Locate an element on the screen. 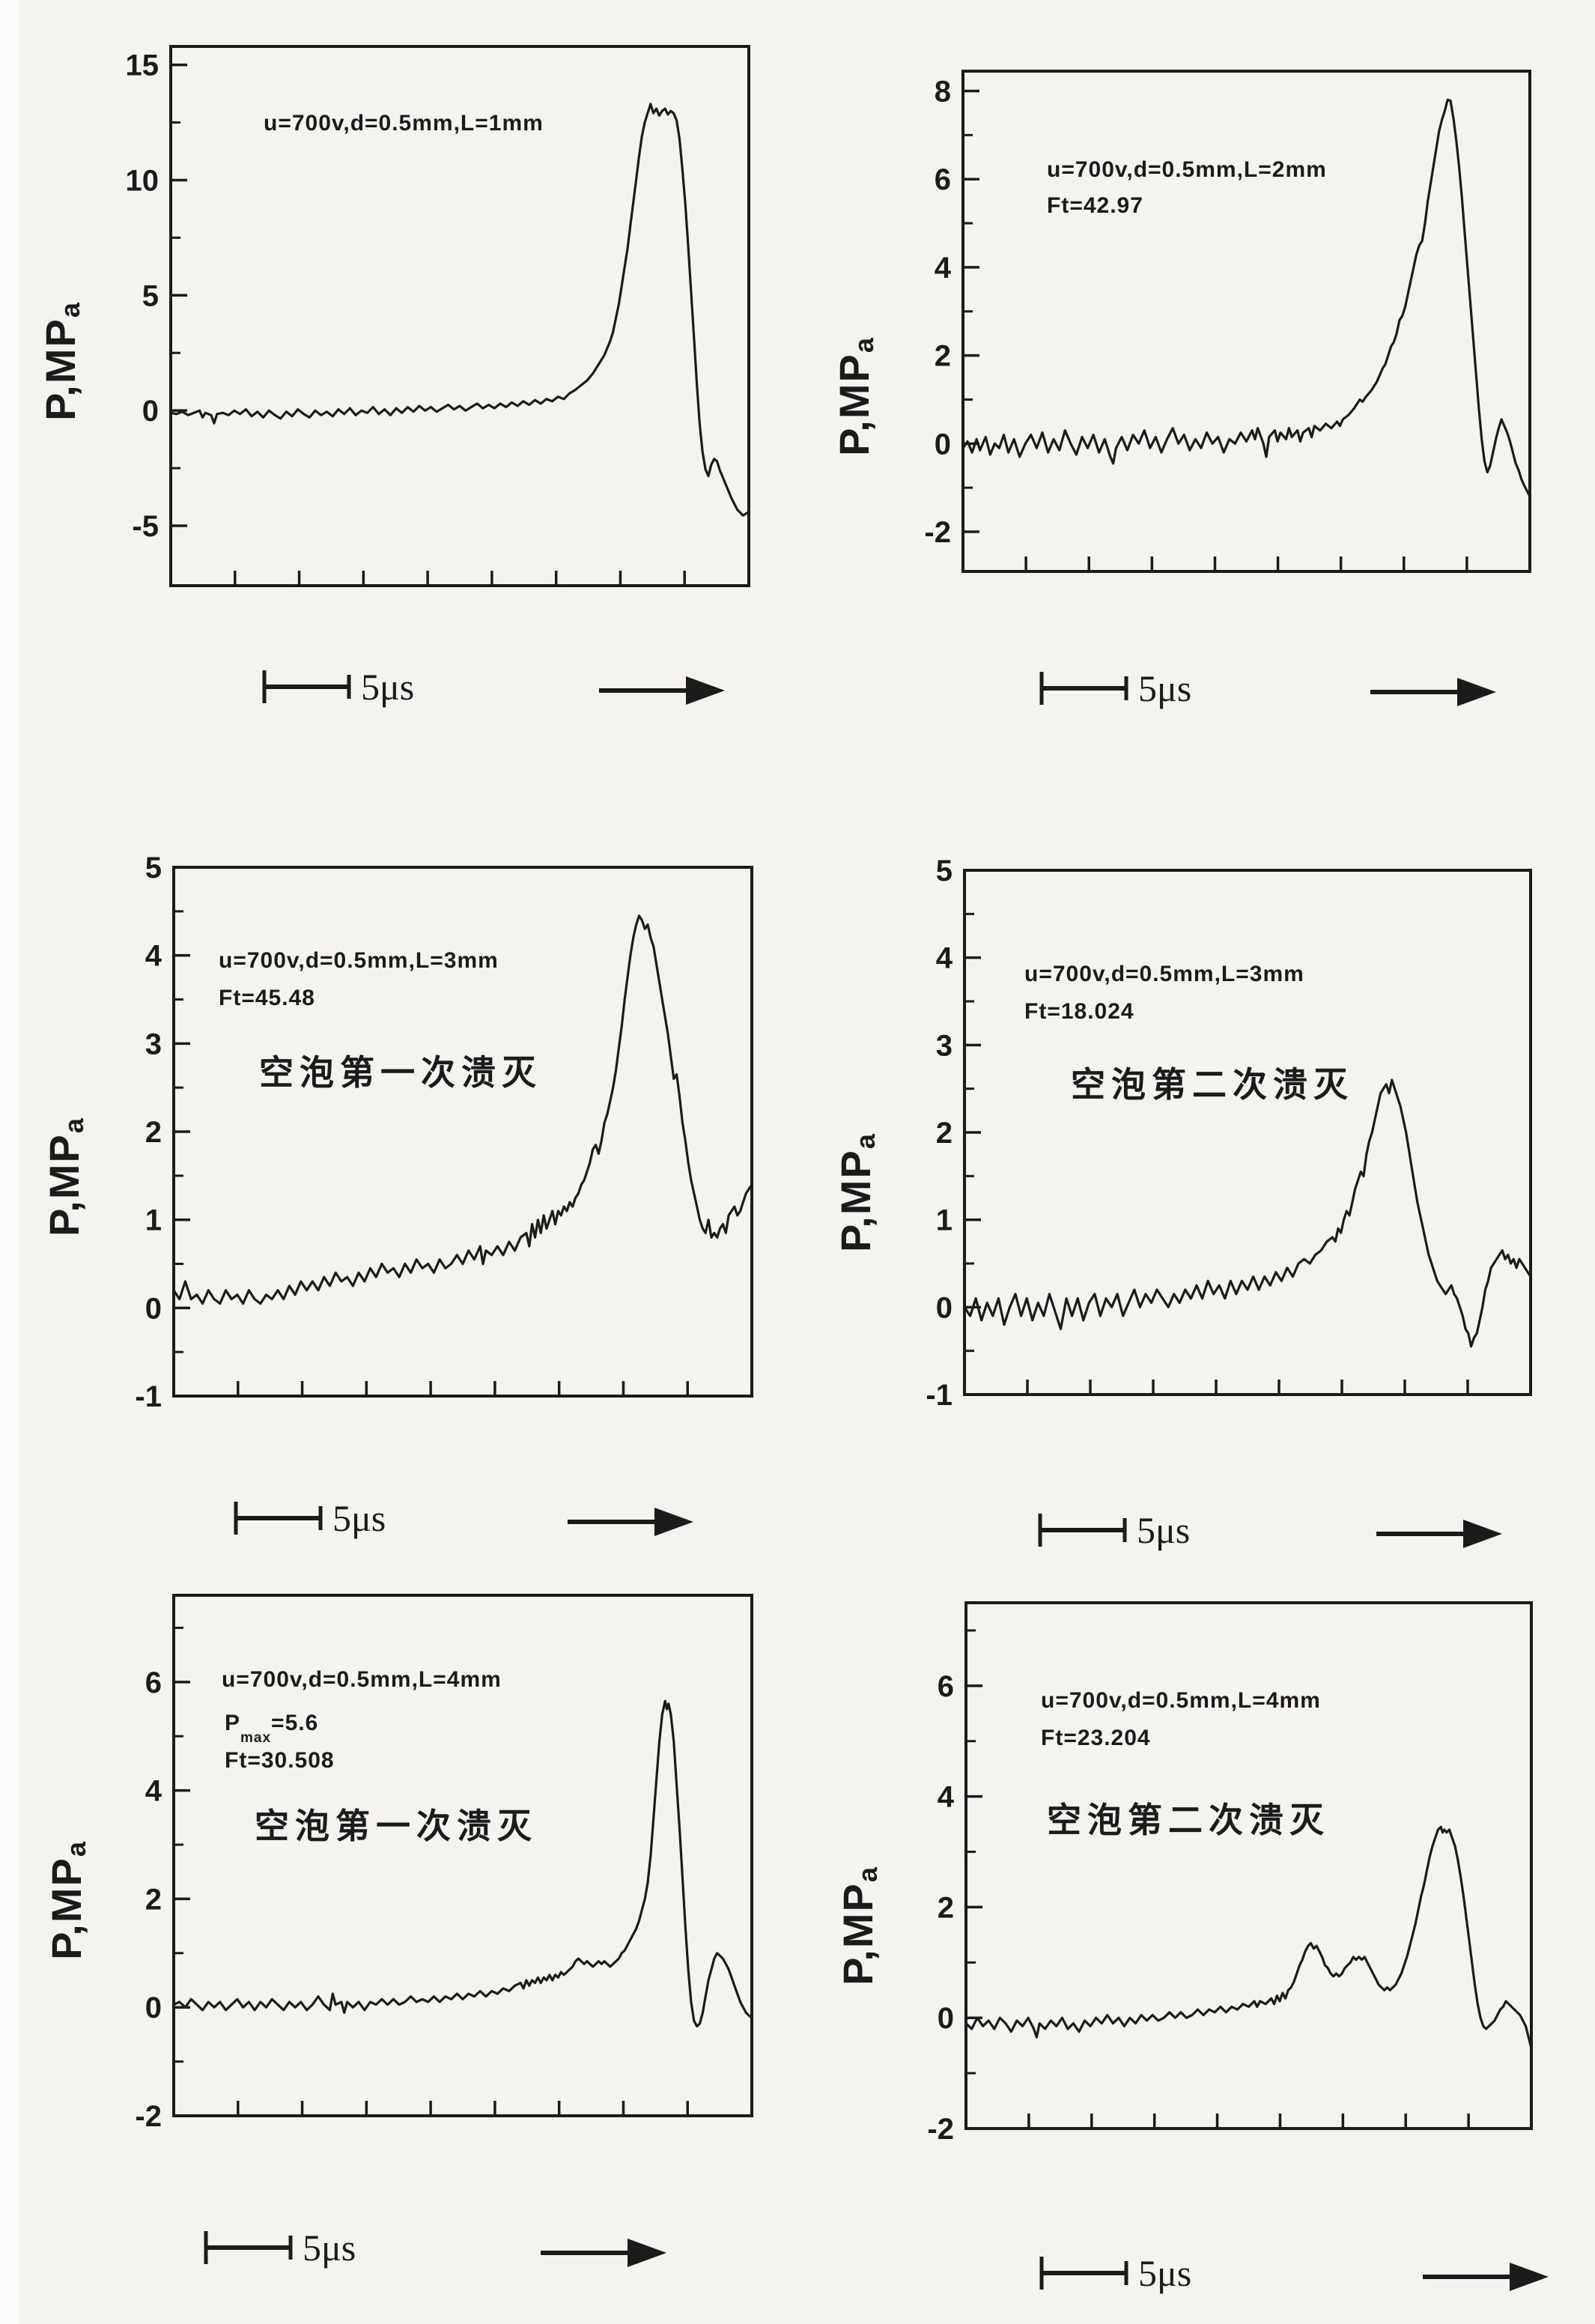 This screenshot has height=2324, width=1595. waveform-chart-1: 15 10 5 0 -5 is located at coordinates (438, 316).